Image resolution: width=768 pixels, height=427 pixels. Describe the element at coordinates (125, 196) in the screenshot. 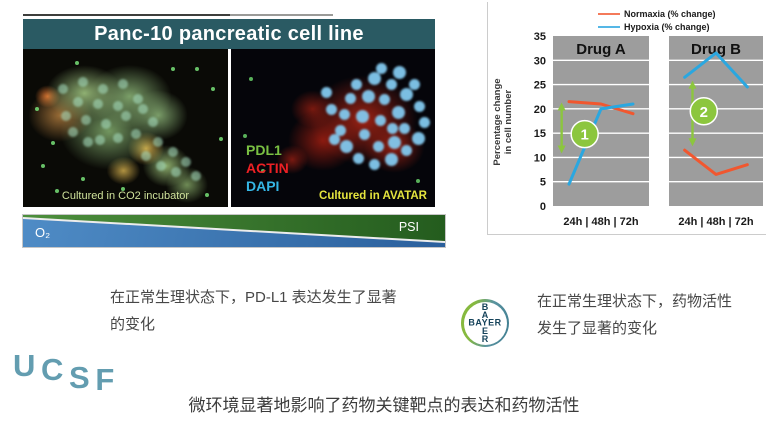

I see `micrograph-caption: Cultured in CO2 incubator` at that location.